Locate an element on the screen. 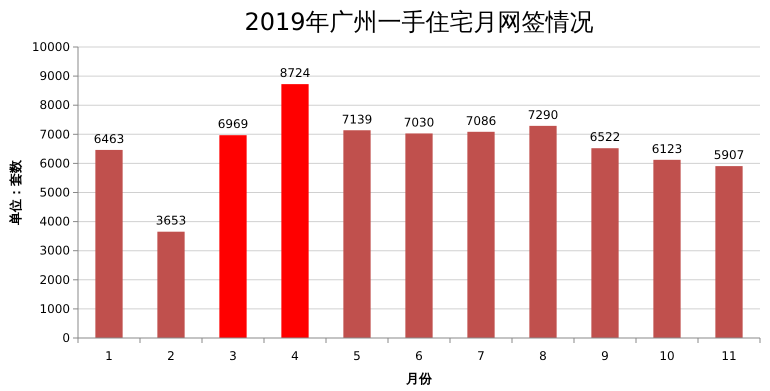  x-tick-label: 10 is located at coordinates (667, 356).